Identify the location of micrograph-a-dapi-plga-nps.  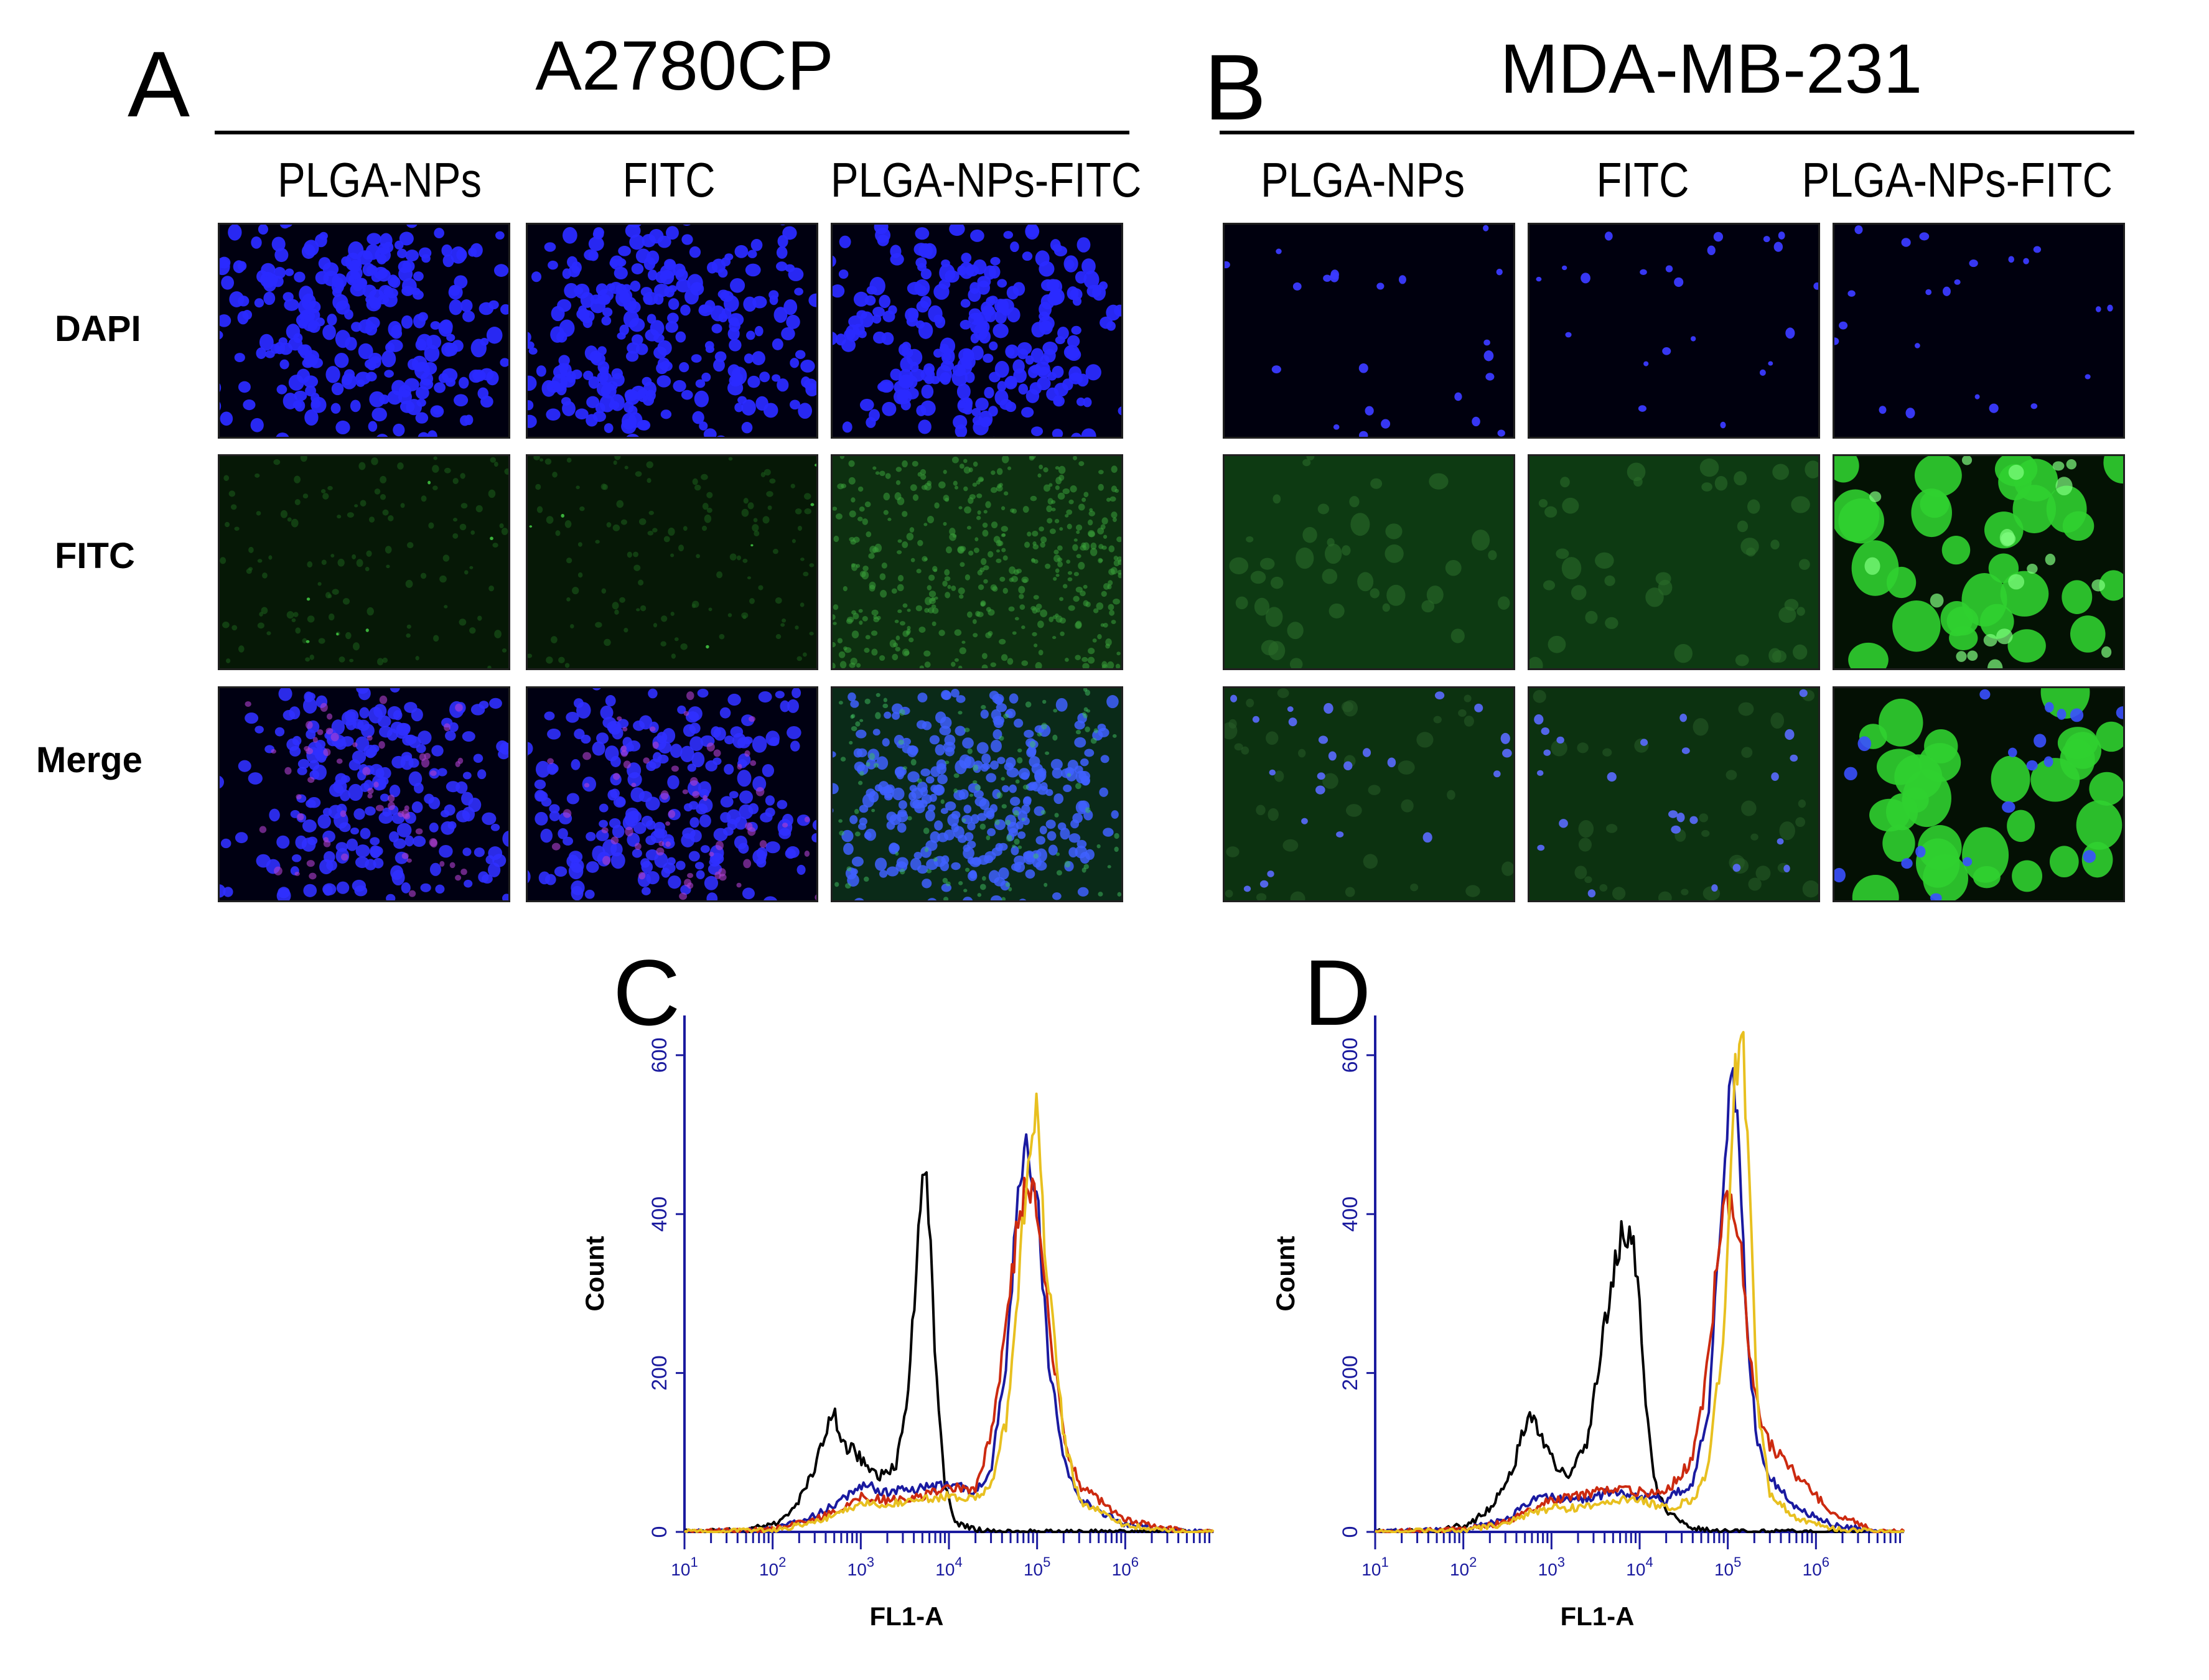
(364, 331).